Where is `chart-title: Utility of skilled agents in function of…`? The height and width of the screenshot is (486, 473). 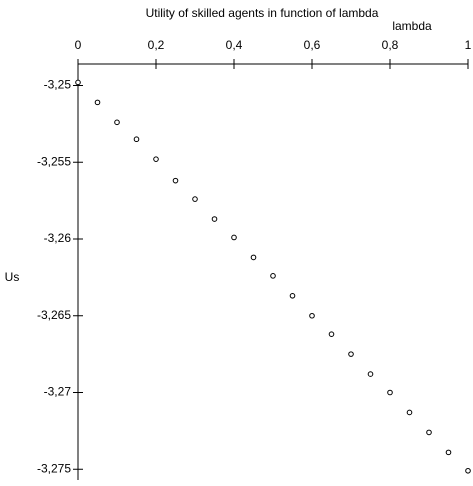
chart-title: Utility of skilled agents in function of… is located at coordinates (262, 13).